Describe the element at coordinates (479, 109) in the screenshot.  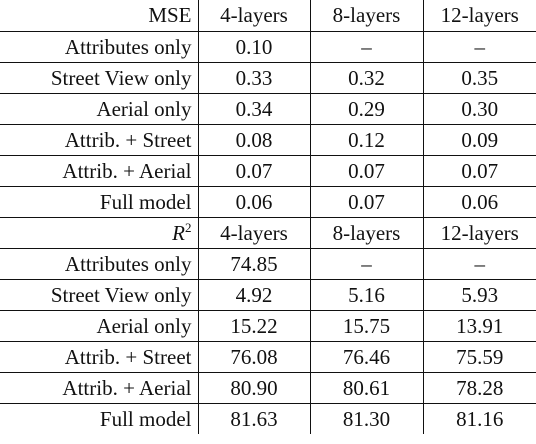
I see `value-cell: 0.30` at that location.